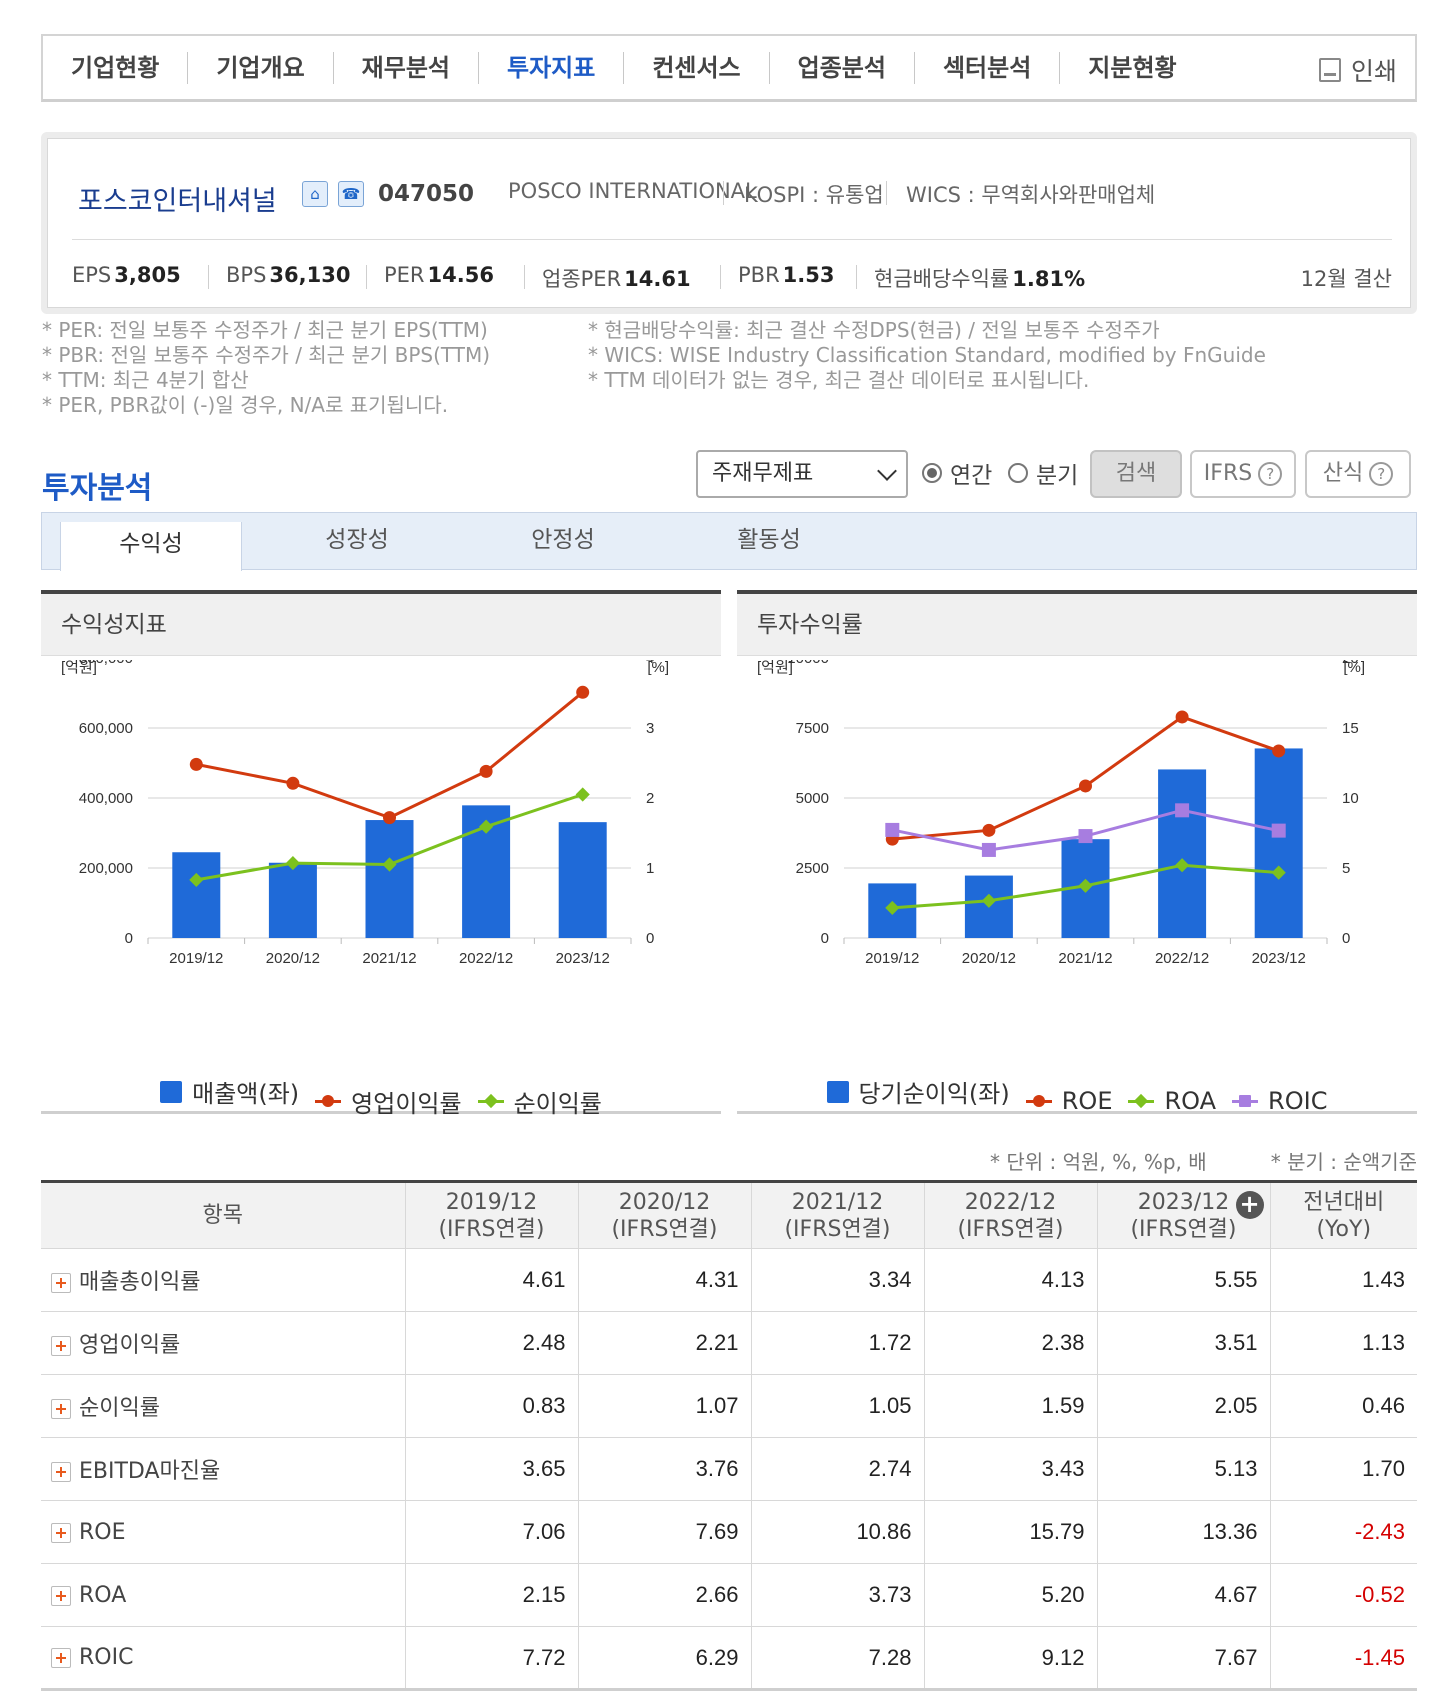 The image size is (1445, 1708). I want to click on y-axis-unit-right: [%], so click(1354, 668).